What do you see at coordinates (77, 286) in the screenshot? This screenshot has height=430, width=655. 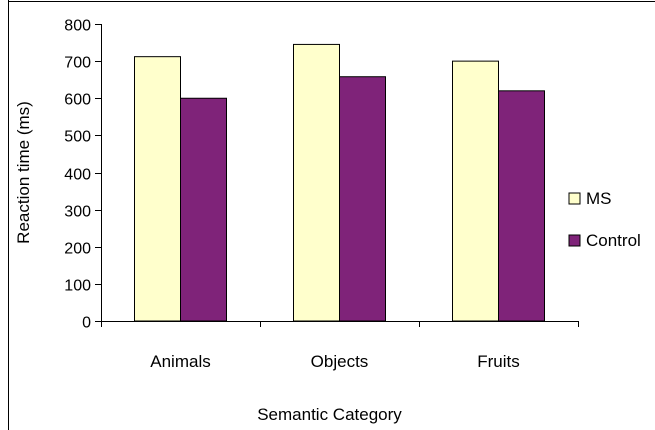 I see `y-tick-label-100: 100` at bounding box center [77, 286].